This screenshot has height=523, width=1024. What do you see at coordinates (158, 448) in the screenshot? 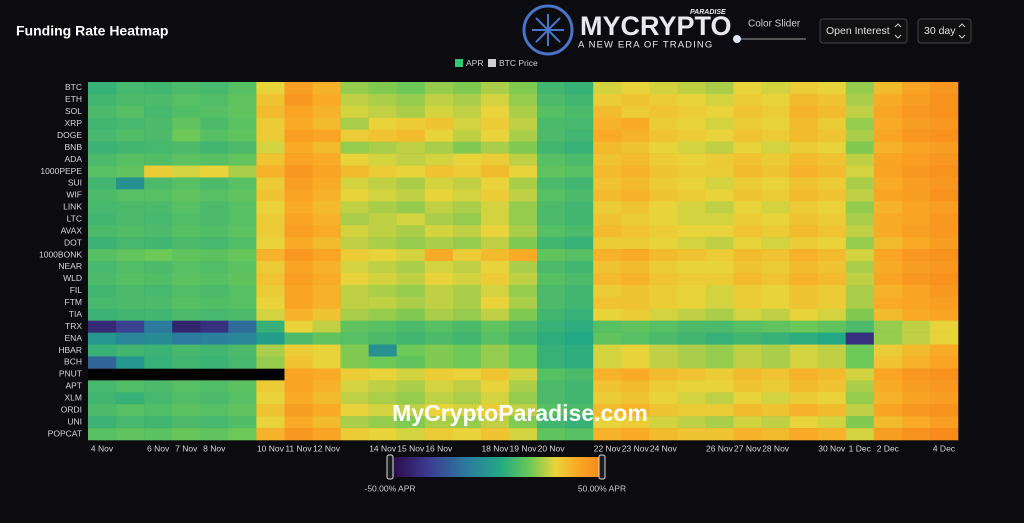
I see `x-tick-label: 6 Nov` at bounding box center [158, 448].